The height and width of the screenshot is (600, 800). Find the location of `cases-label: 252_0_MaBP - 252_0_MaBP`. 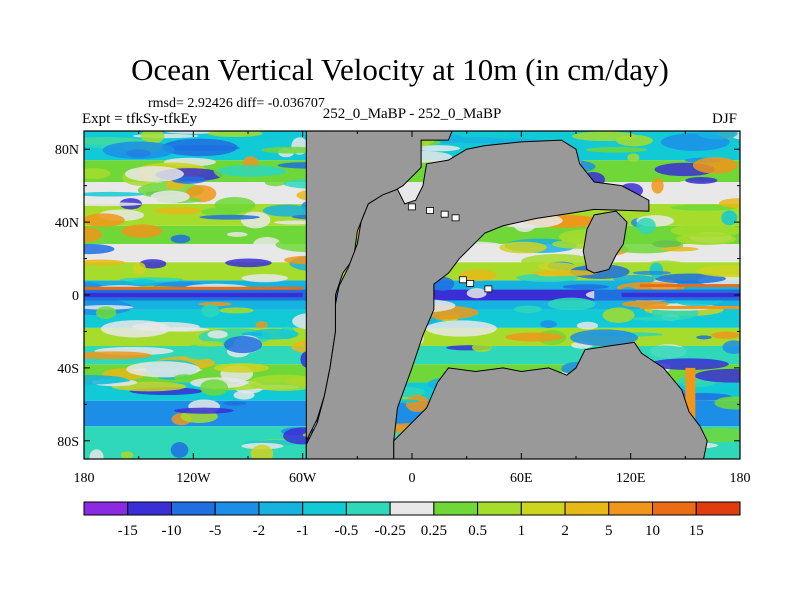

cases-label: 252_0_MaBP - 252_0_MaBP is located at coordinates (412, 114).